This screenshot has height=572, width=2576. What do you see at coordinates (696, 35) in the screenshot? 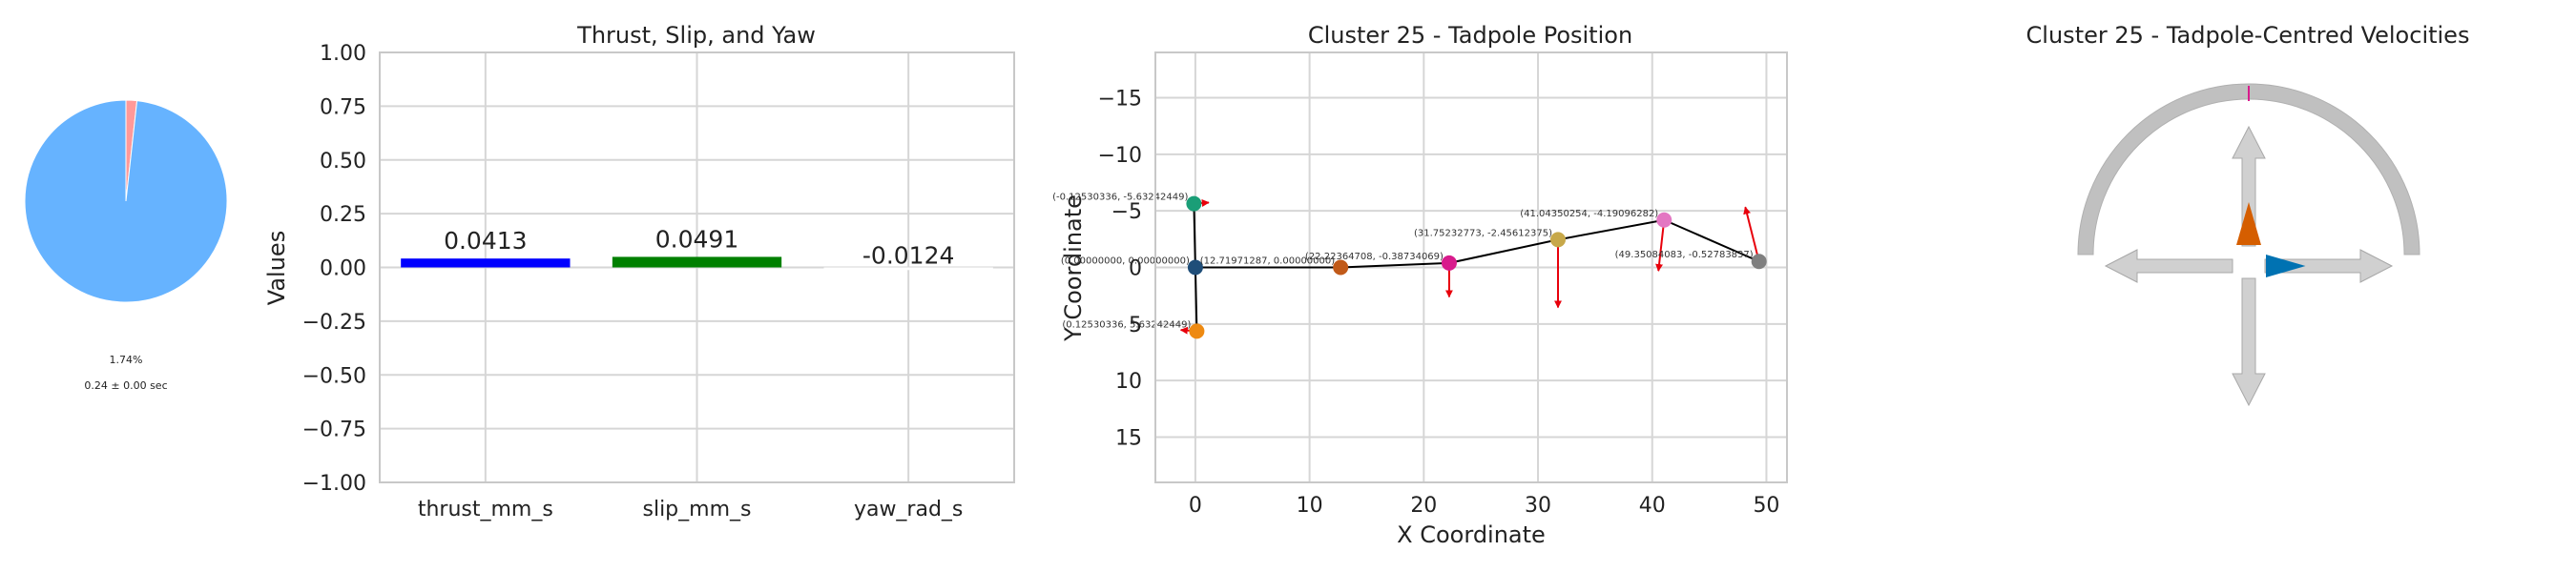
I see `bar-chart-title: Thrust, Slip, and Yaw` at bounding box center [696, 35].